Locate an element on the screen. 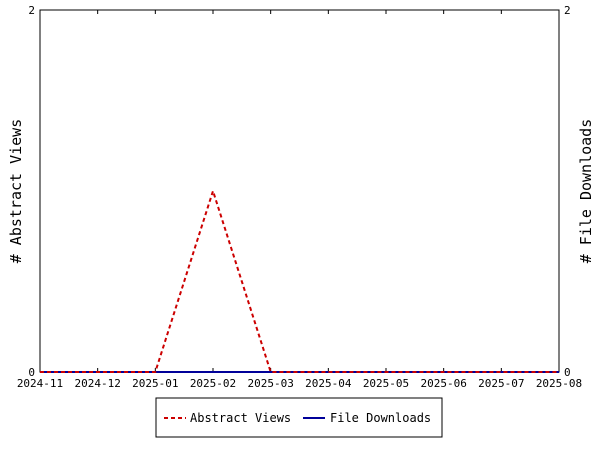  x-tick-label: 2024-11 is located at coordinates (40, 383).